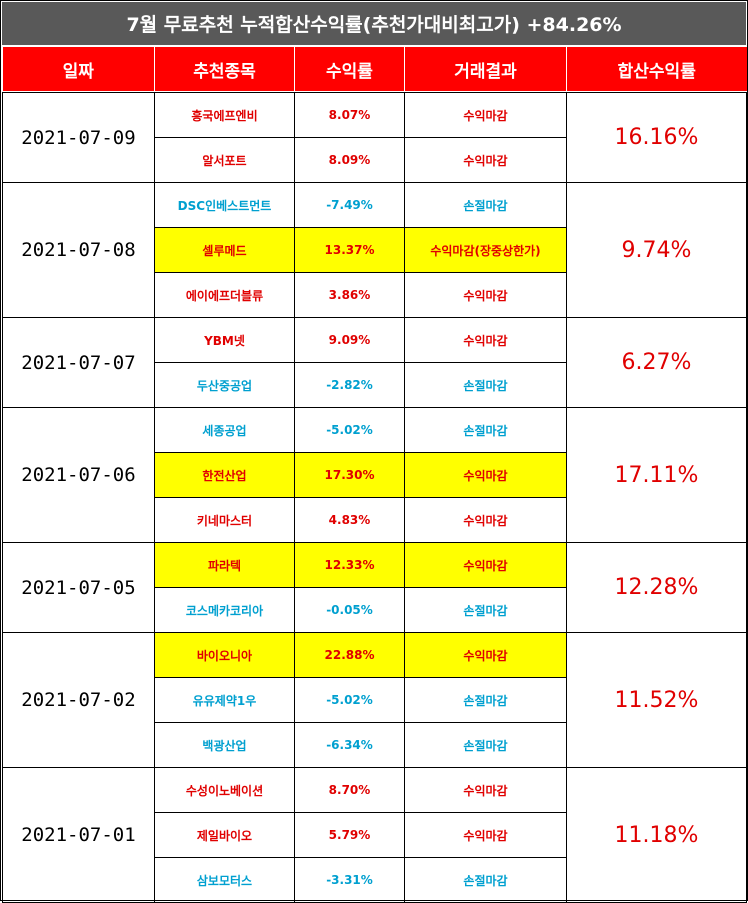 The image size is (748, 903). I want to click on date-cell: 2021-07-08, so click(78, 250).